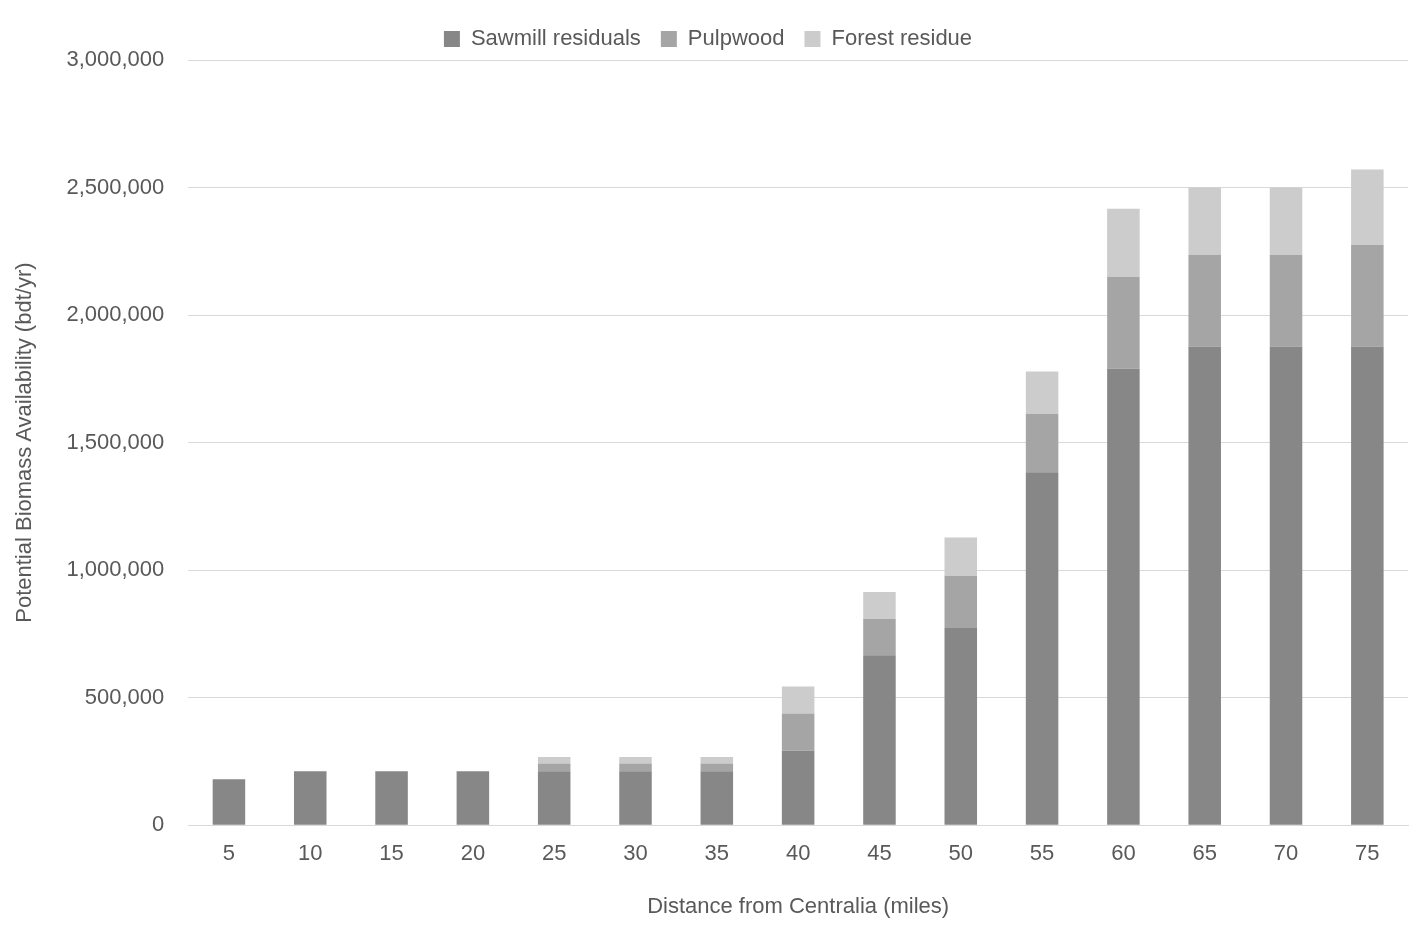 The image size is (1426, 932). I want to click on y-tick-label: 1,000,000, so click(115, 569).